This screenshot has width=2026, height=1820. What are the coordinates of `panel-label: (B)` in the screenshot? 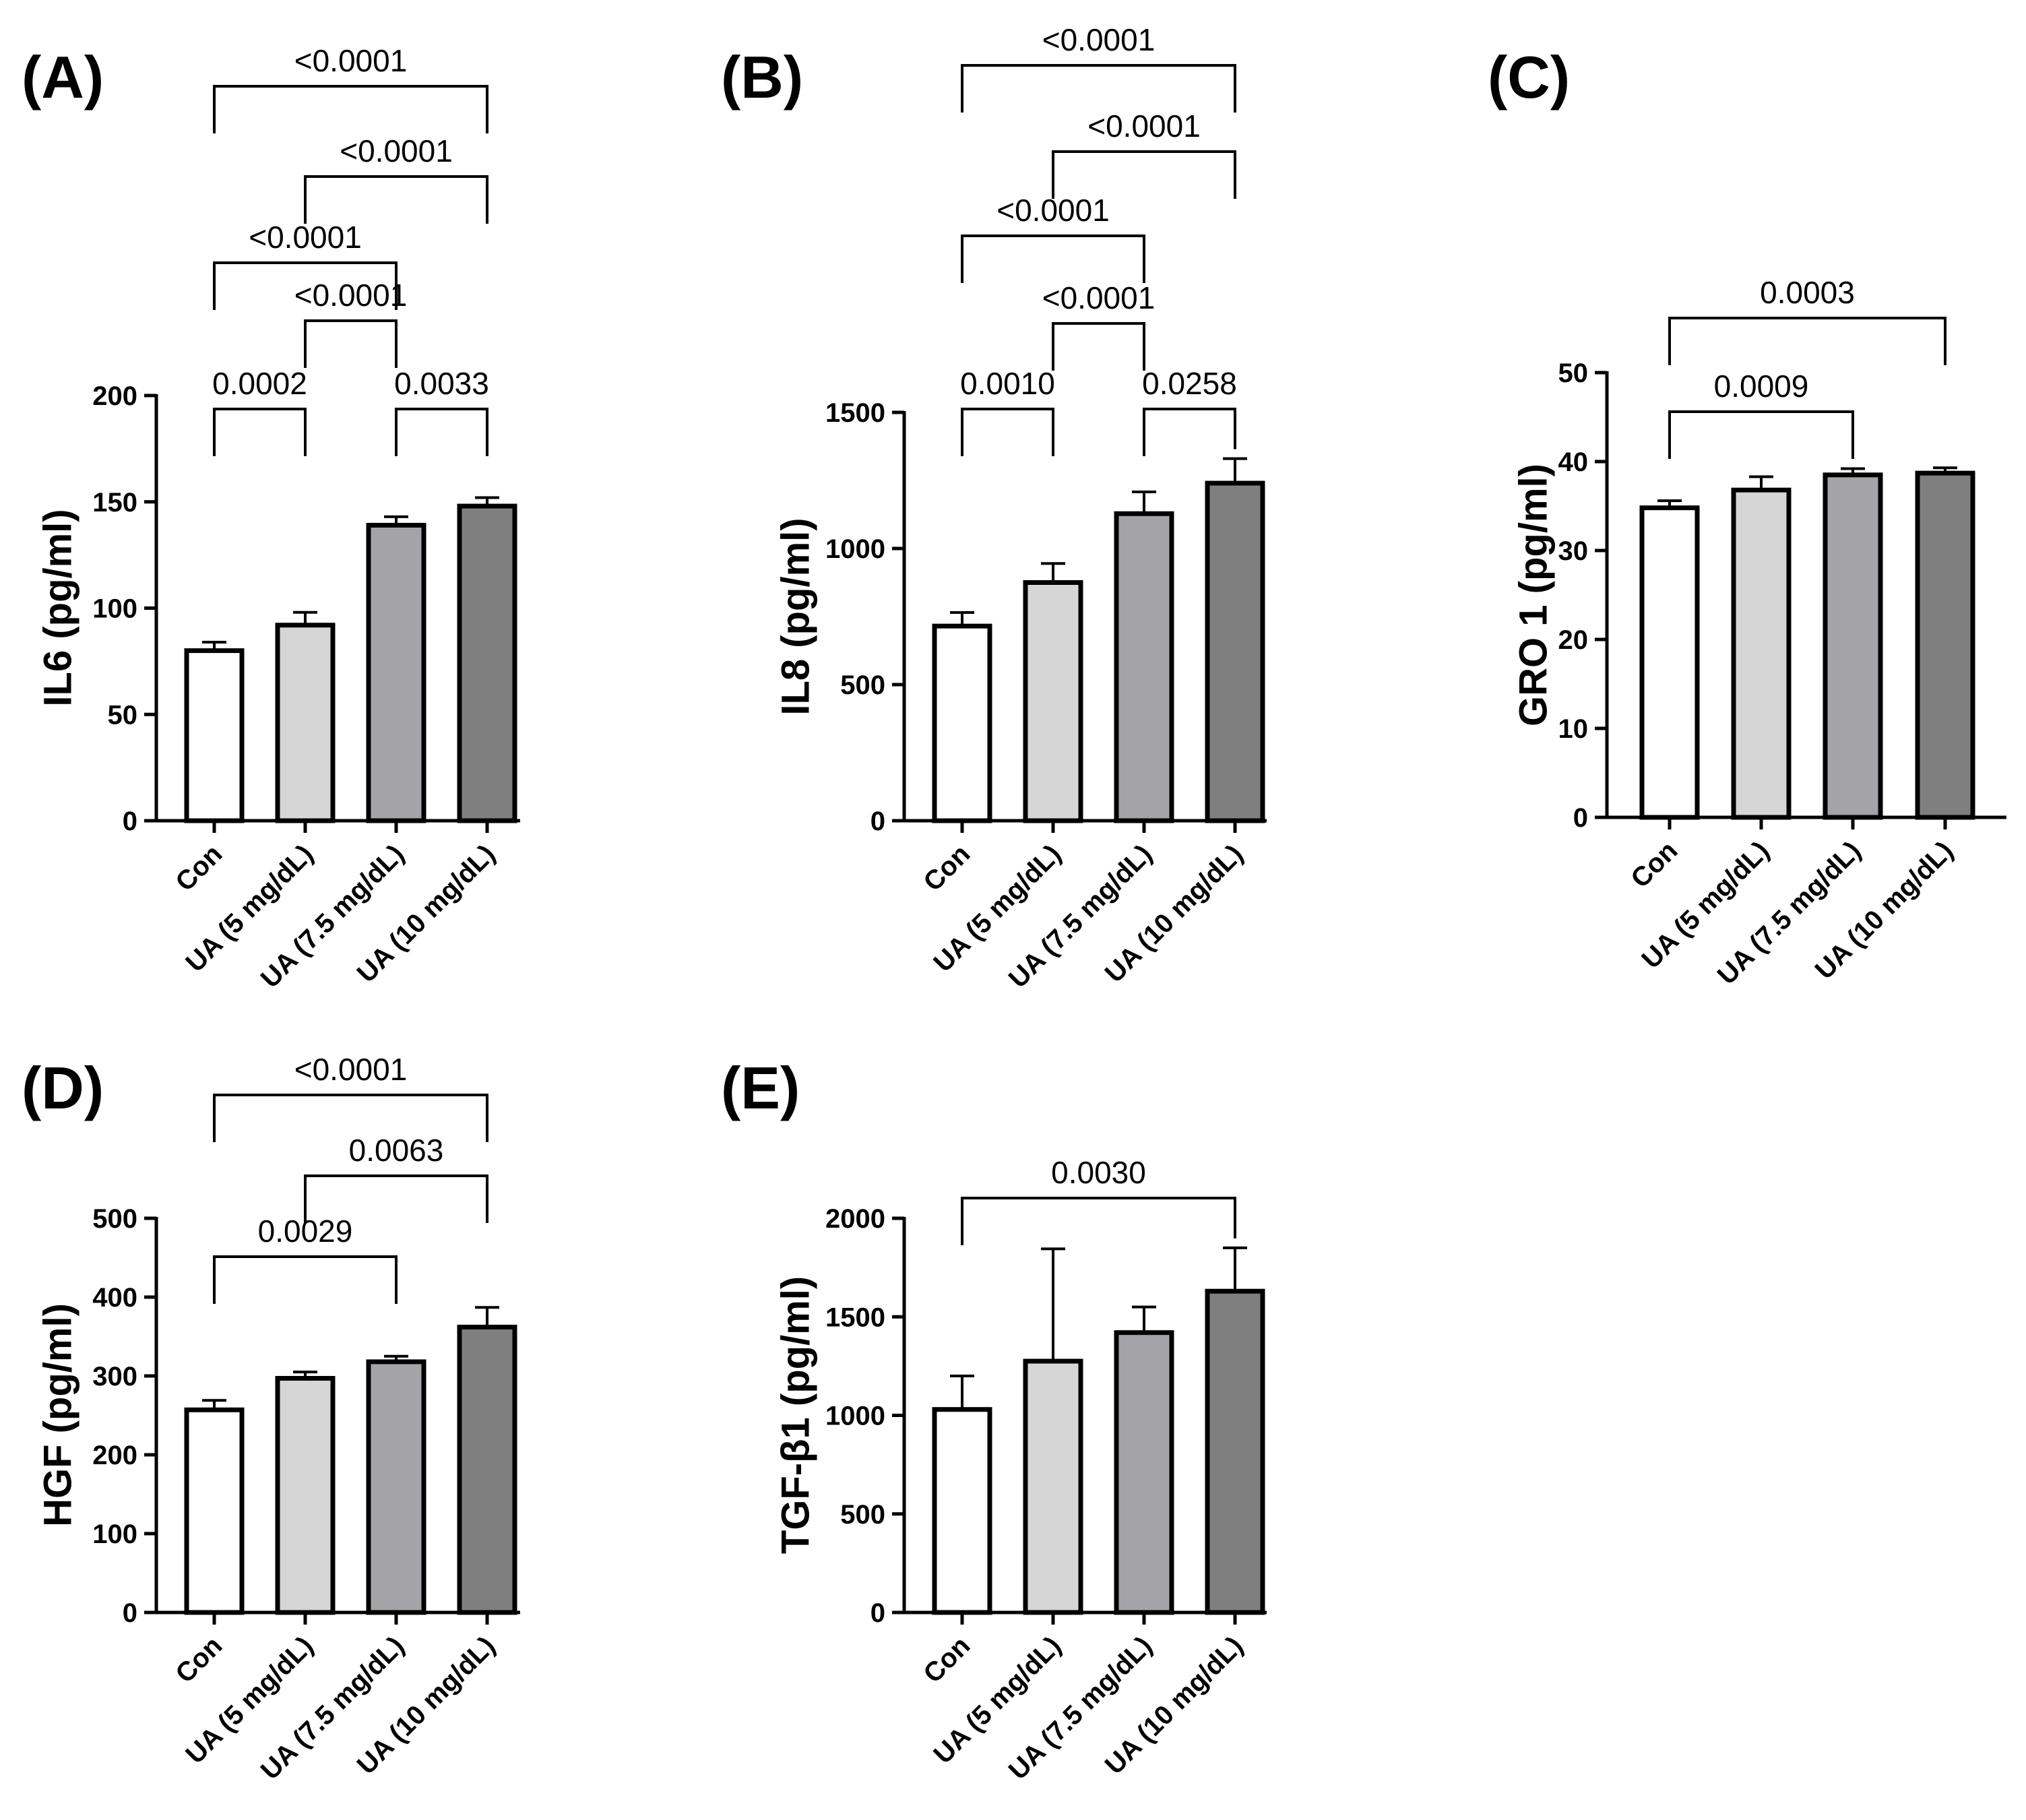 It's located at (762, 78).